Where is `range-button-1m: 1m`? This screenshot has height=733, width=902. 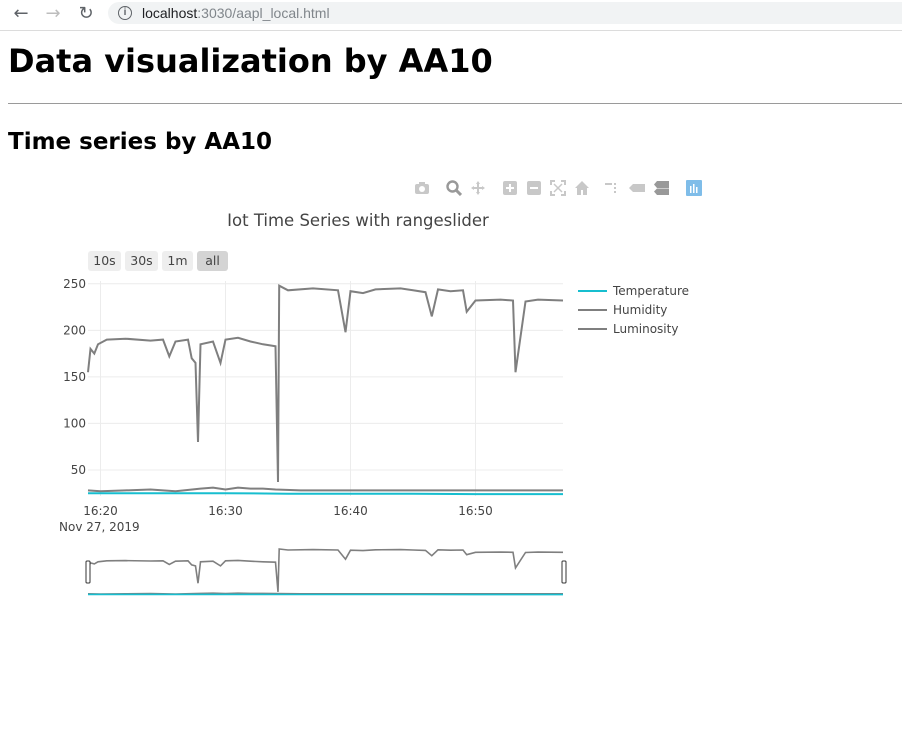
range-button-1m: 1m is located at coordinates (177, 261).